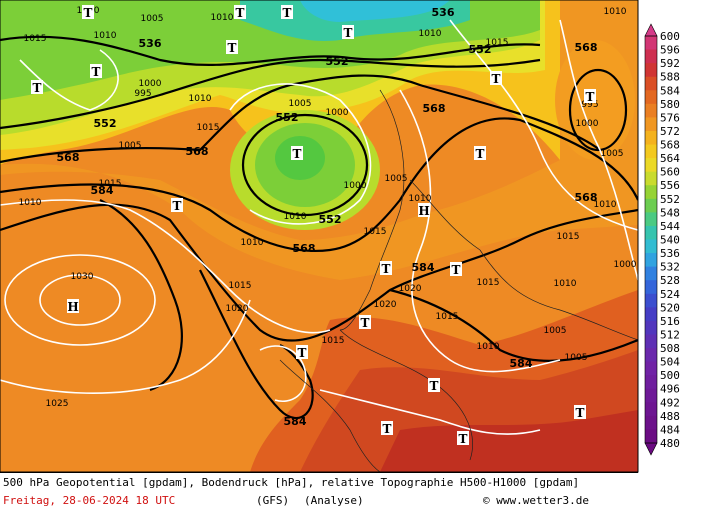 This screenshot has width=704, height=513. What do you see at coordinates (670, 158) in the screenshot?
I see `colorbar-label: 564` at bounding box center [670, 158].